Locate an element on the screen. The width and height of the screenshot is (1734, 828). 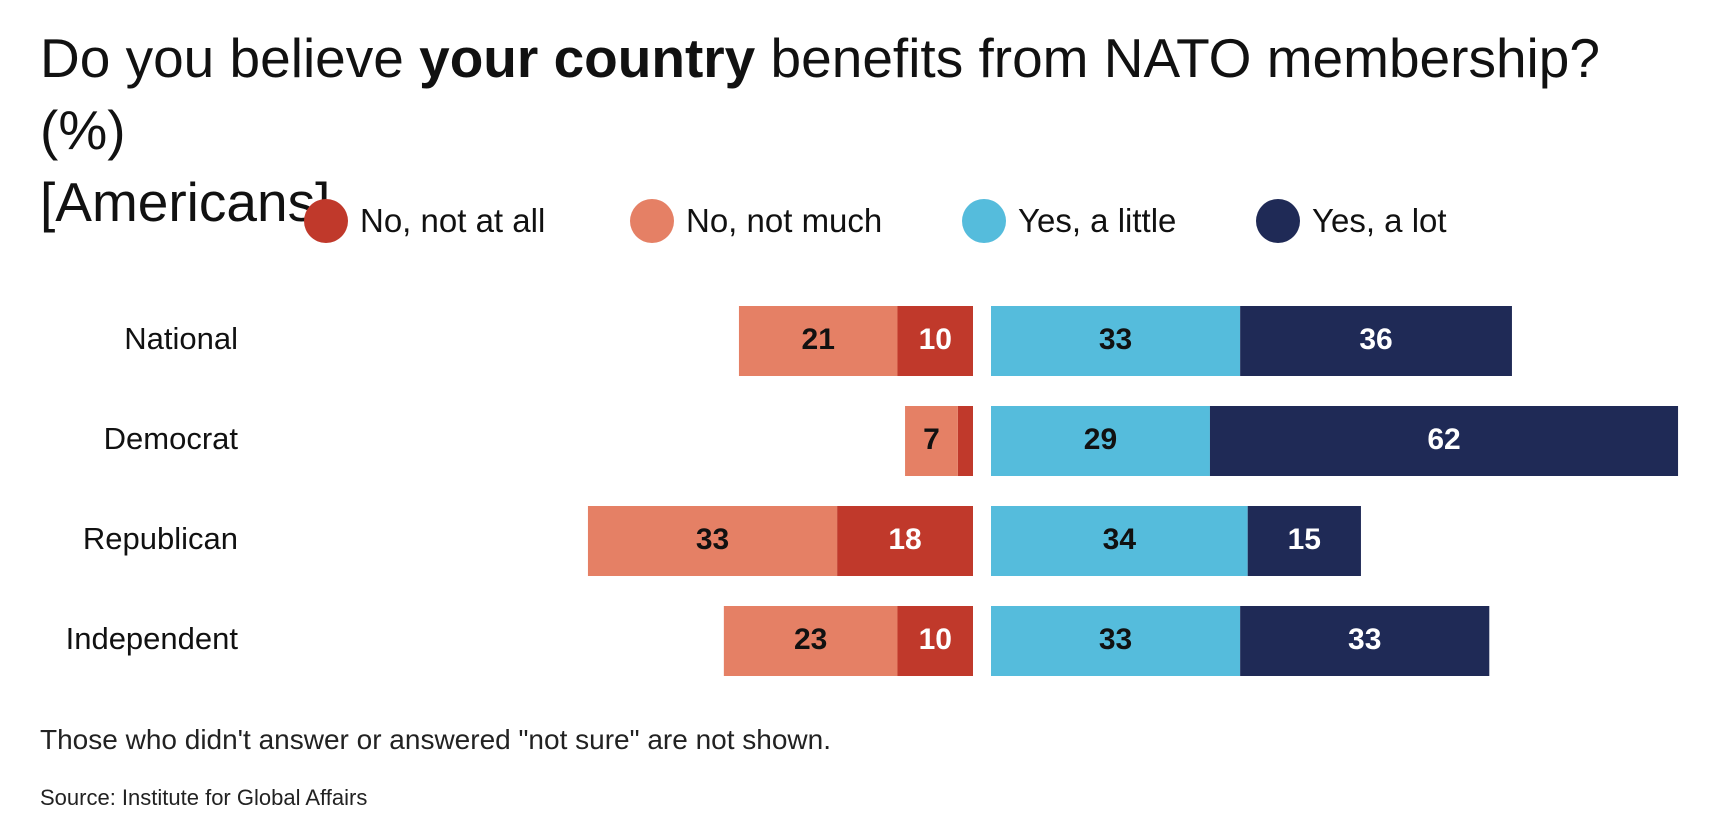
title-part-2: benefits from NATO membership? (%) is located at coordinates (820, 94).